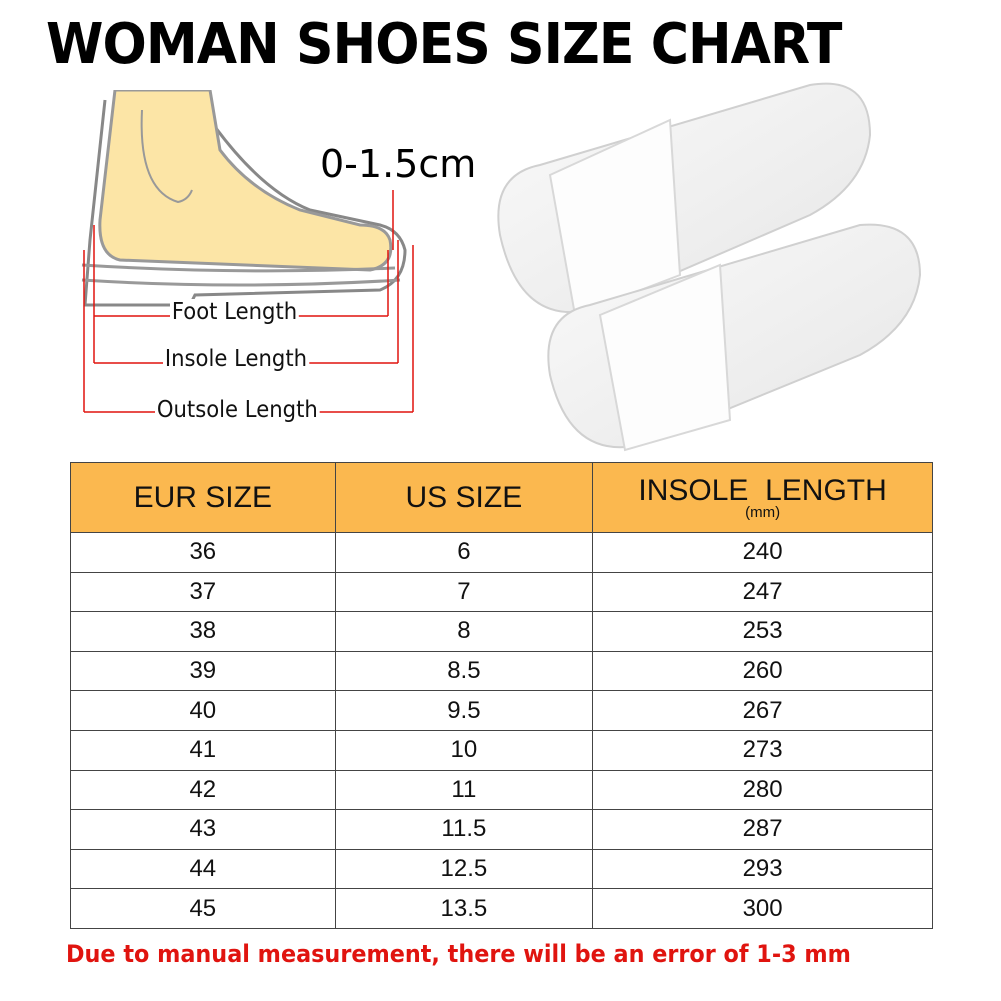 Image resolution: width=1001 pixels, height=1001 pixels. I want to click on foot-measurement-diagram, so click(247, 251).